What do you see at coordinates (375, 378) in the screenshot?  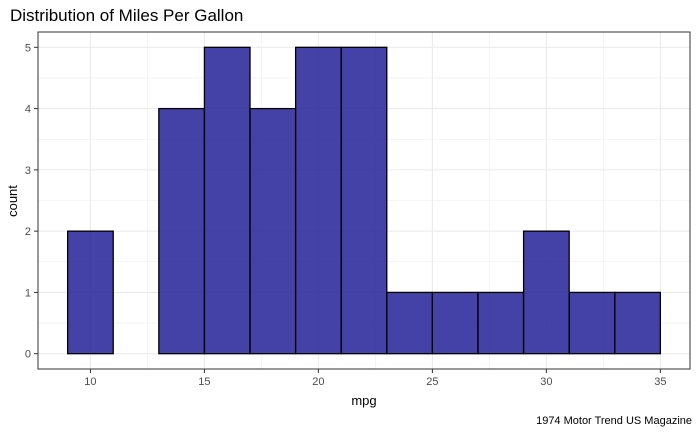 I see `x-axis: 10 15 20 25 30 35` at bounding box center [375, 378].